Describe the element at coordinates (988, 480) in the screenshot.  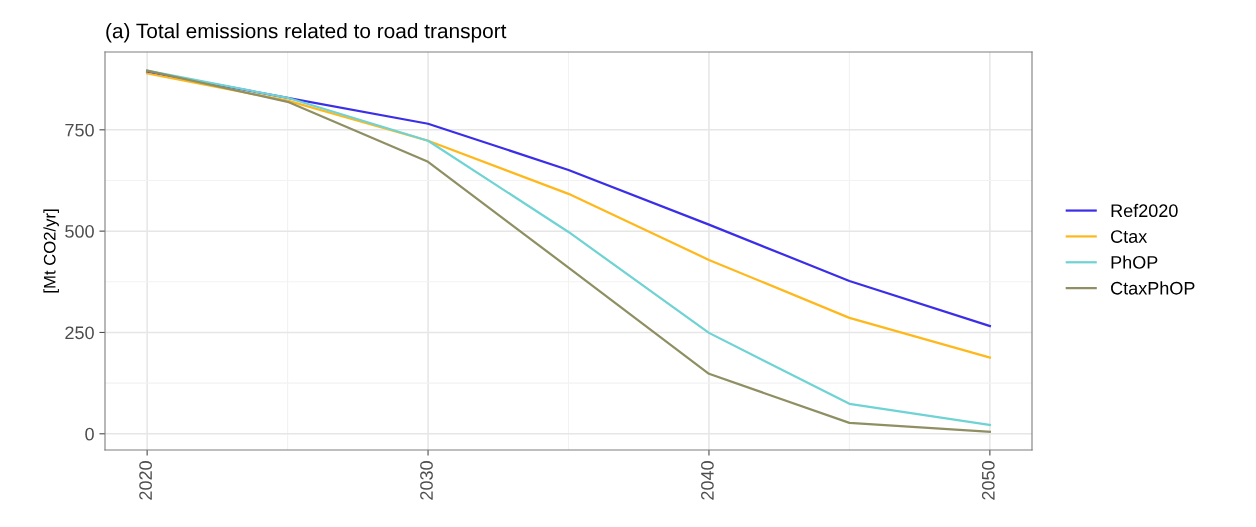
I see `x-tick-label: 2050` at that location.